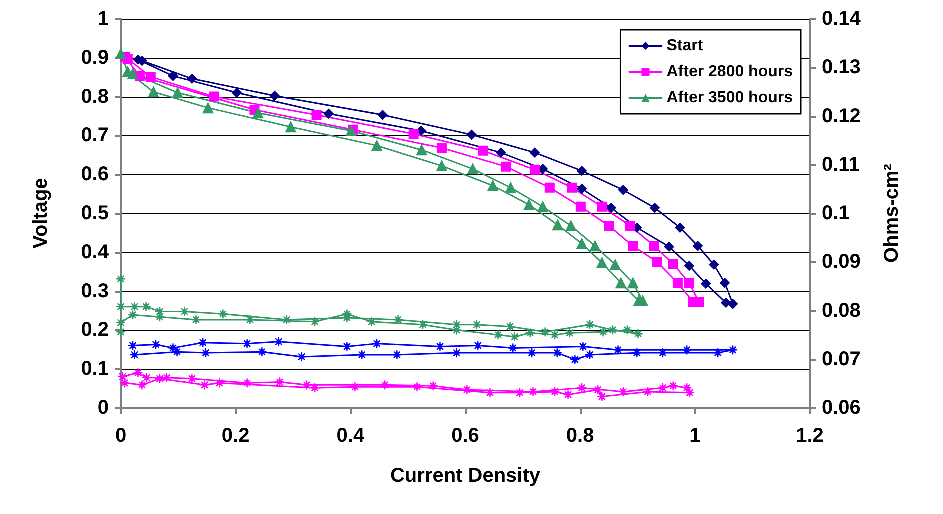 This screenshot has height=514, width=943. Describe the element at coordinates (730, 72) in the screenshot. I see `legend-label: After 2800 hours` at that location.